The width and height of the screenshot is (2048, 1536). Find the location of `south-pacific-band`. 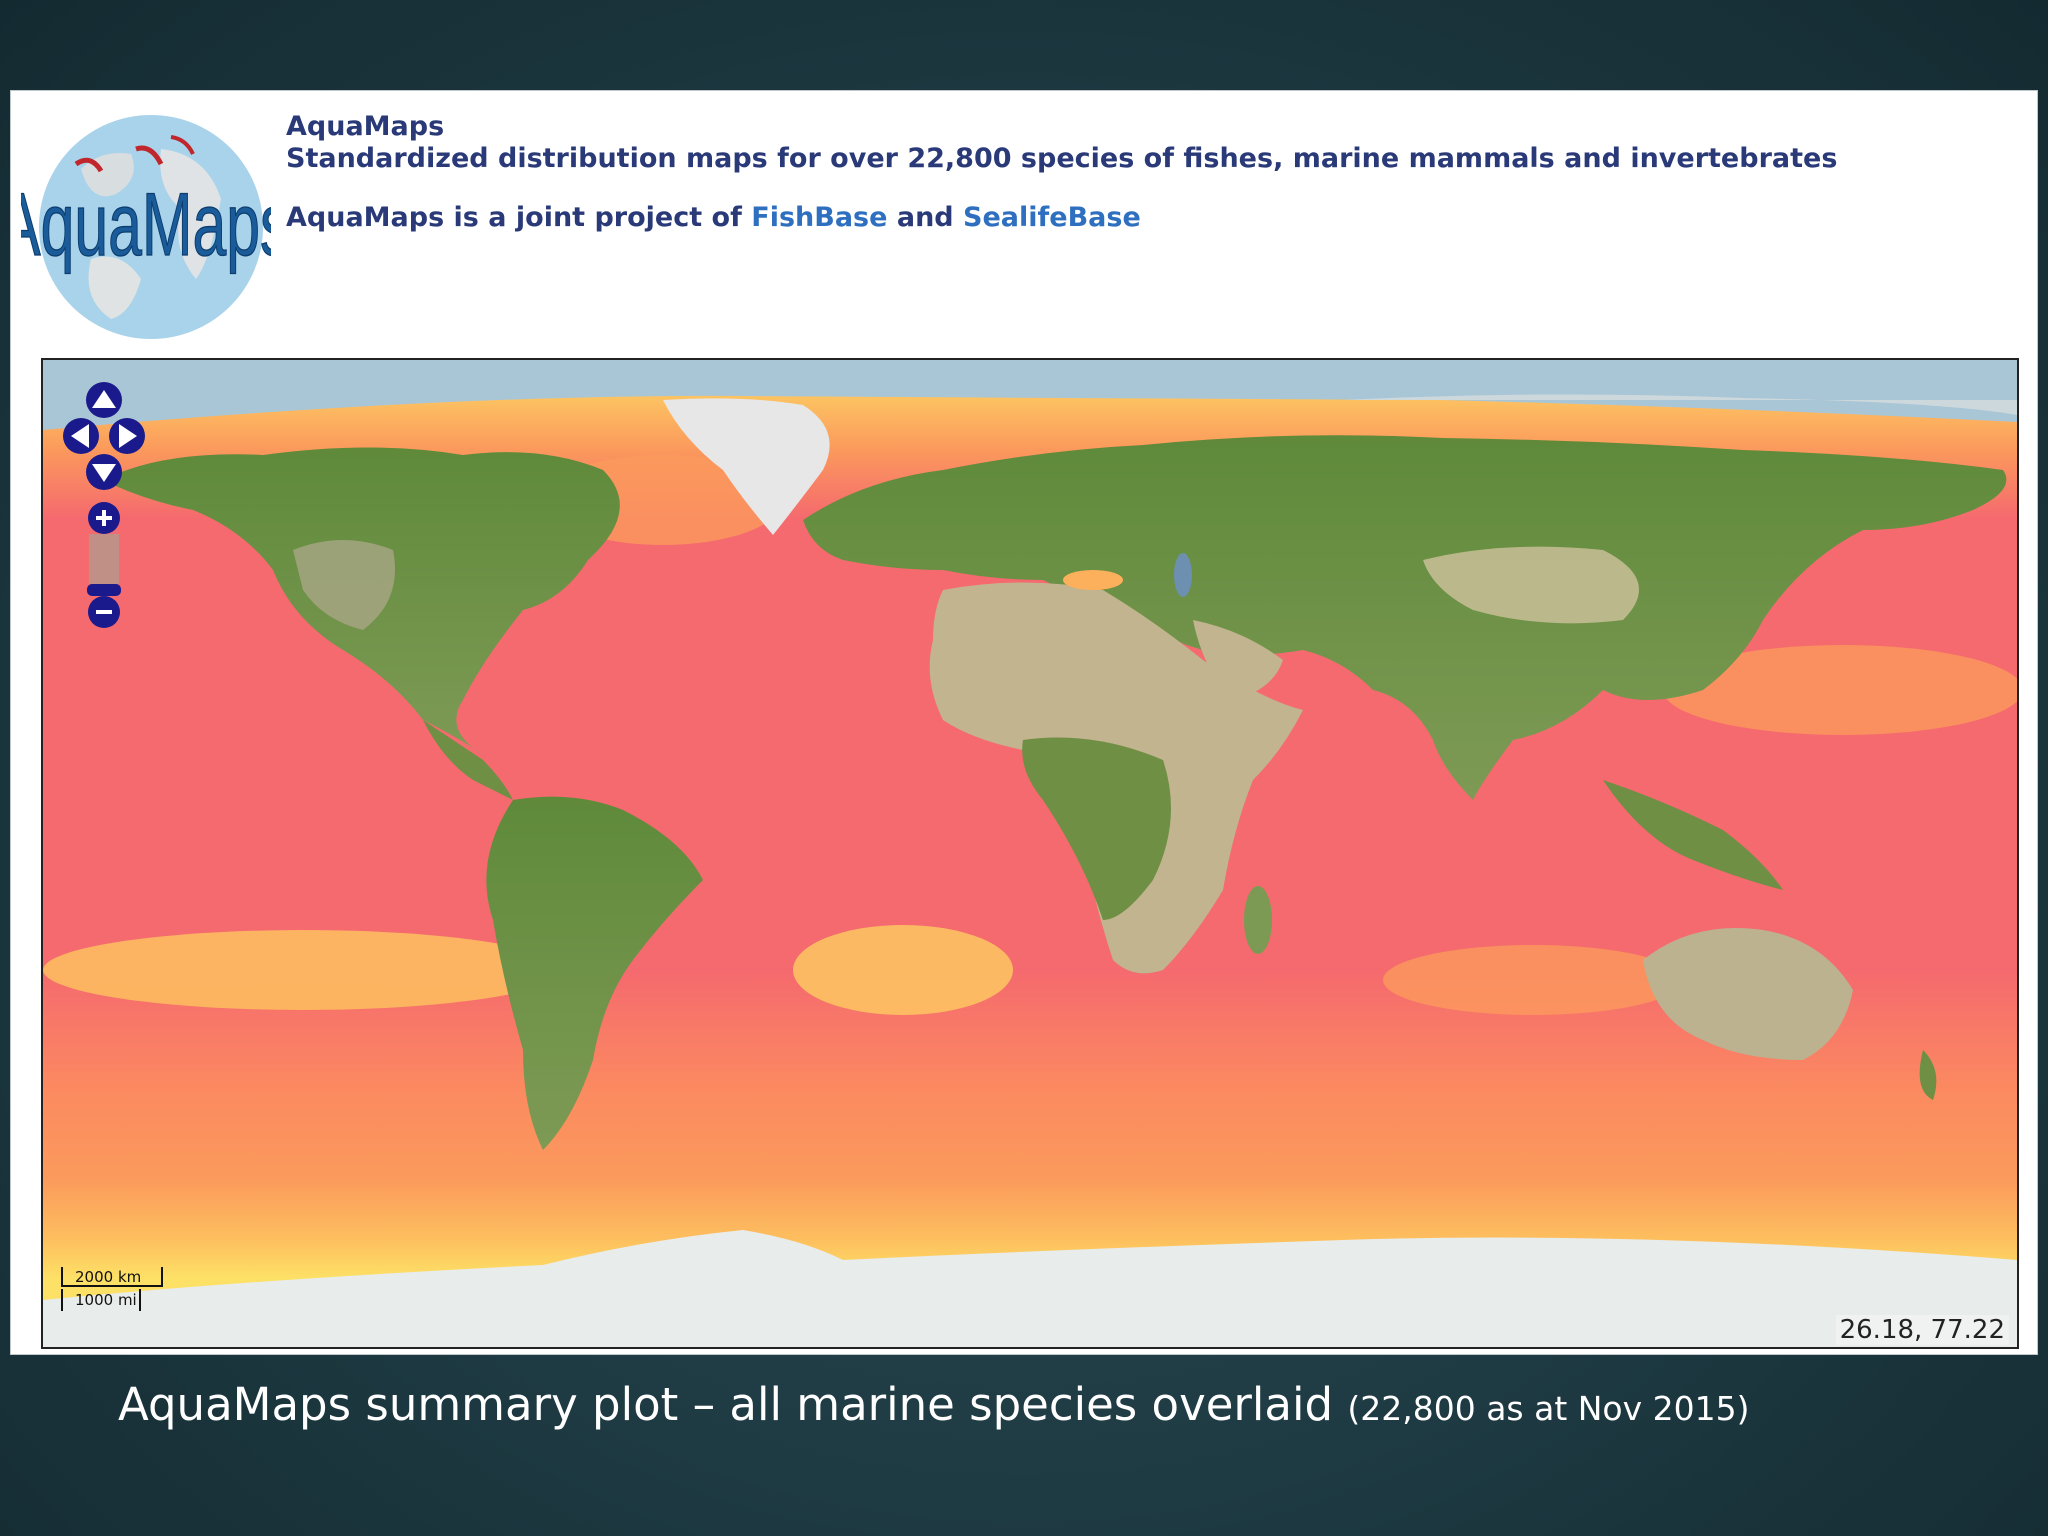

south-pacific-band is located at coordinates (303, 970).